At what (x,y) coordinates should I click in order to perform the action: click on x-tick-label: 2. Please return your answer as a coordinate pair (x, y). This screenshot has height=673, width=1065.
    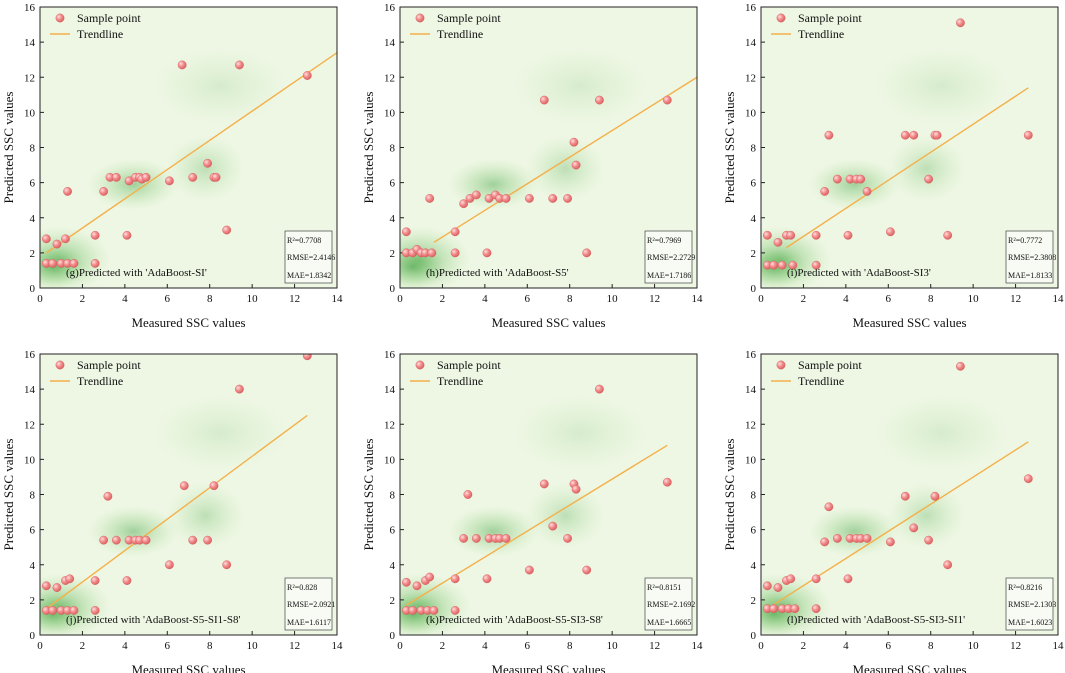
    Looking at the image, I should click on (83, 646).